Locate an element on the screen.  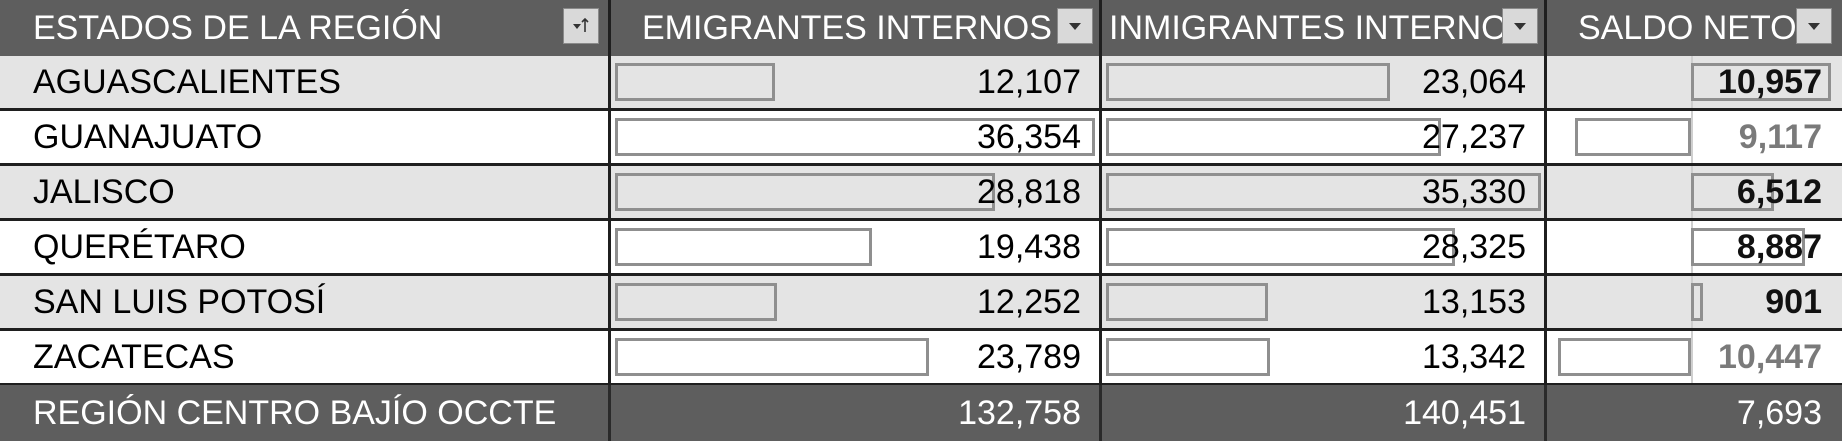
emigrantes-value: 12,107 is located at coordinates (1029, 81).